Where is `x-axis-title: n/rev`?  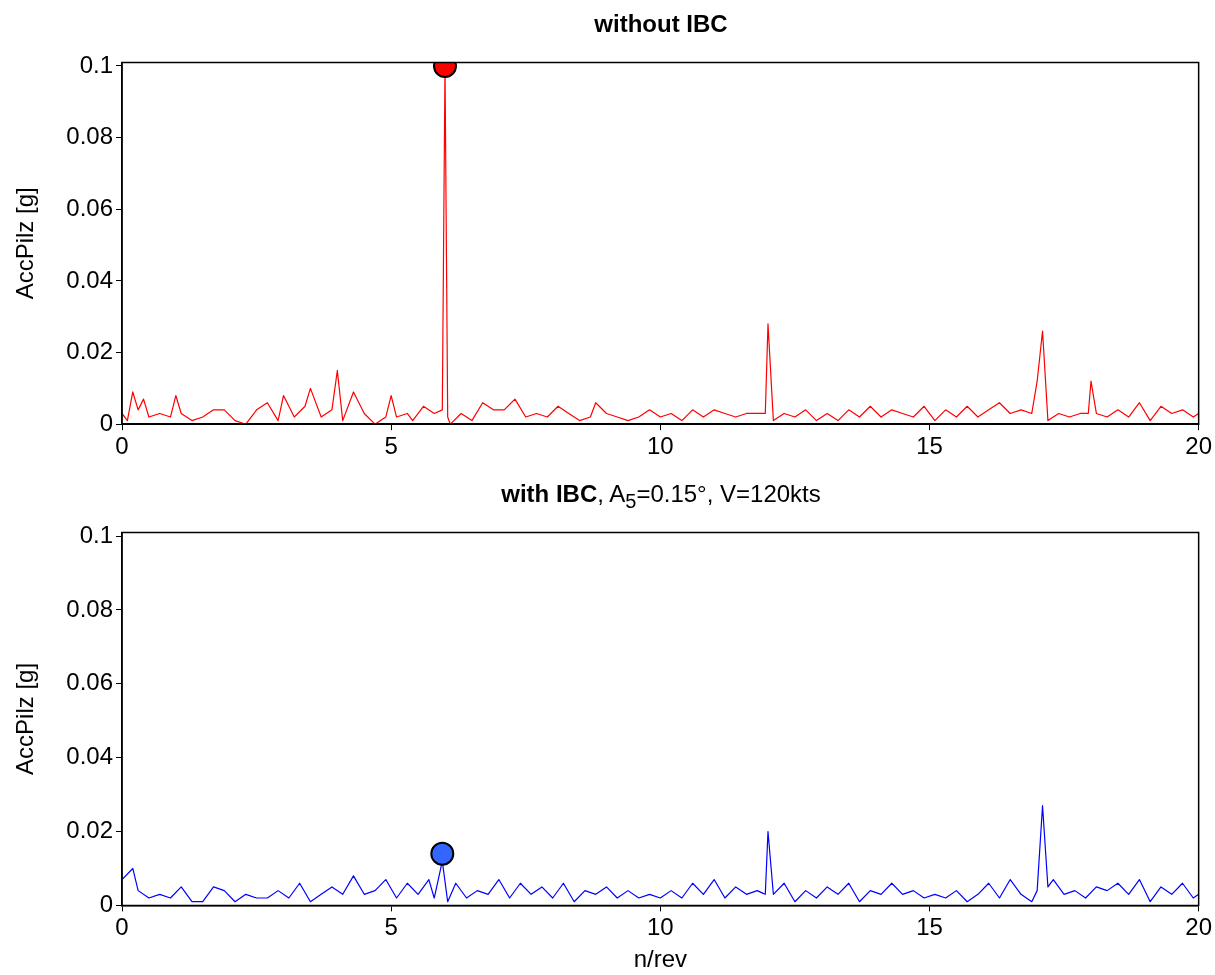 x-axis-title: n/rev is located at coordinates (660, 959).